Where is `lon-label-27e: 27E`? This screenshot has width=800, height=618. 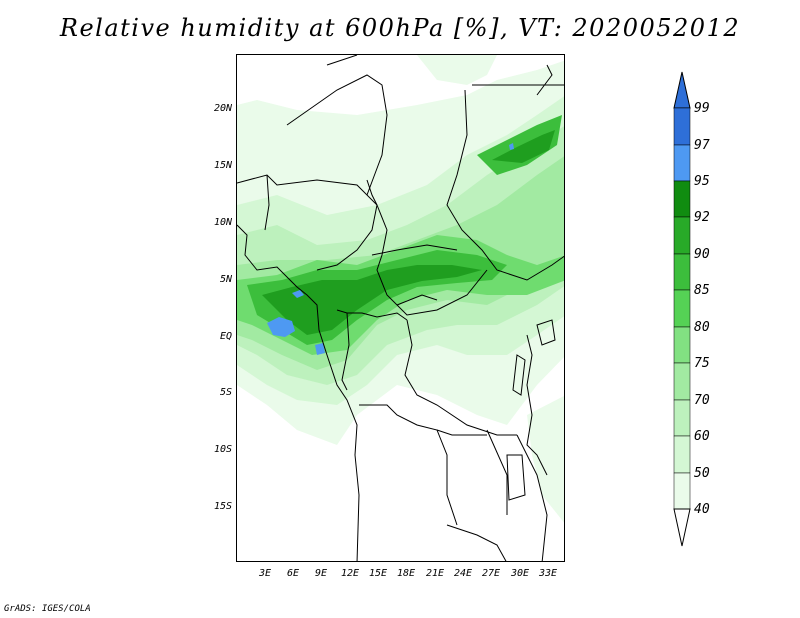 lon-label-27e: 27E is located at coordinates (491, 573).